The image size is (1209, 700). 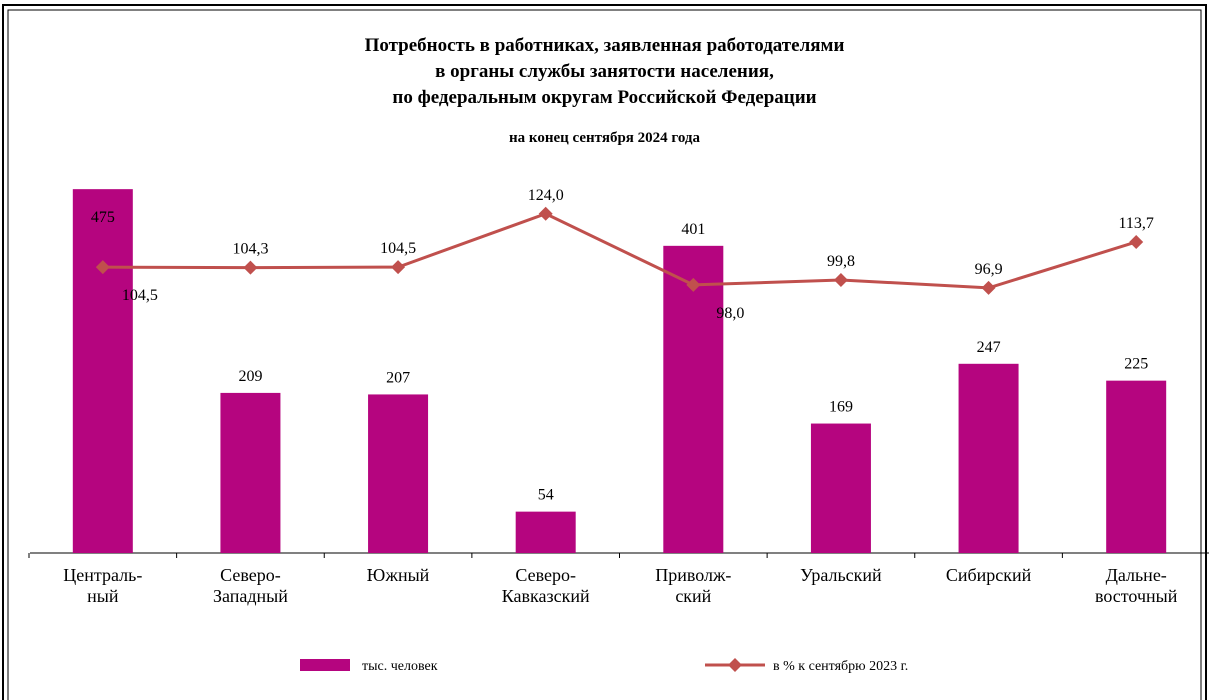 I want to click on bar-value-label: 54, so click(x=546, y=495).